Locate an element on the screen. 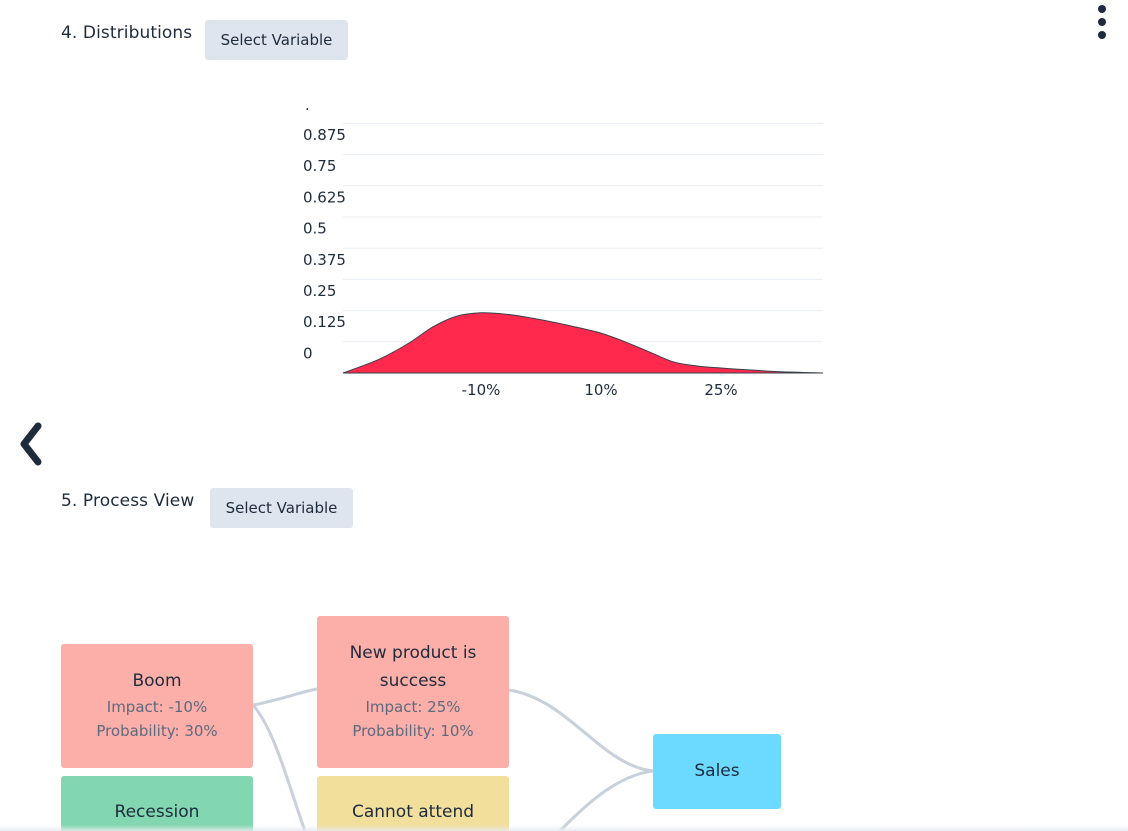 This screenshot has height=831, width=1128. y-tick-label: 0.375 is located at coordinates (324, 260).